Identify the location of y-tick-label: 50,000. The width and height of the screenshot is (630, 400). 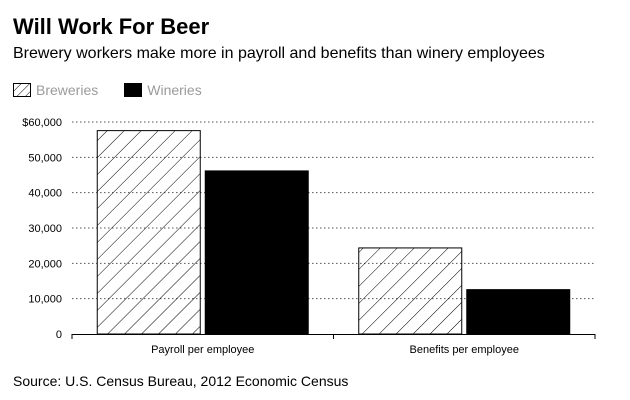
(45, 158).